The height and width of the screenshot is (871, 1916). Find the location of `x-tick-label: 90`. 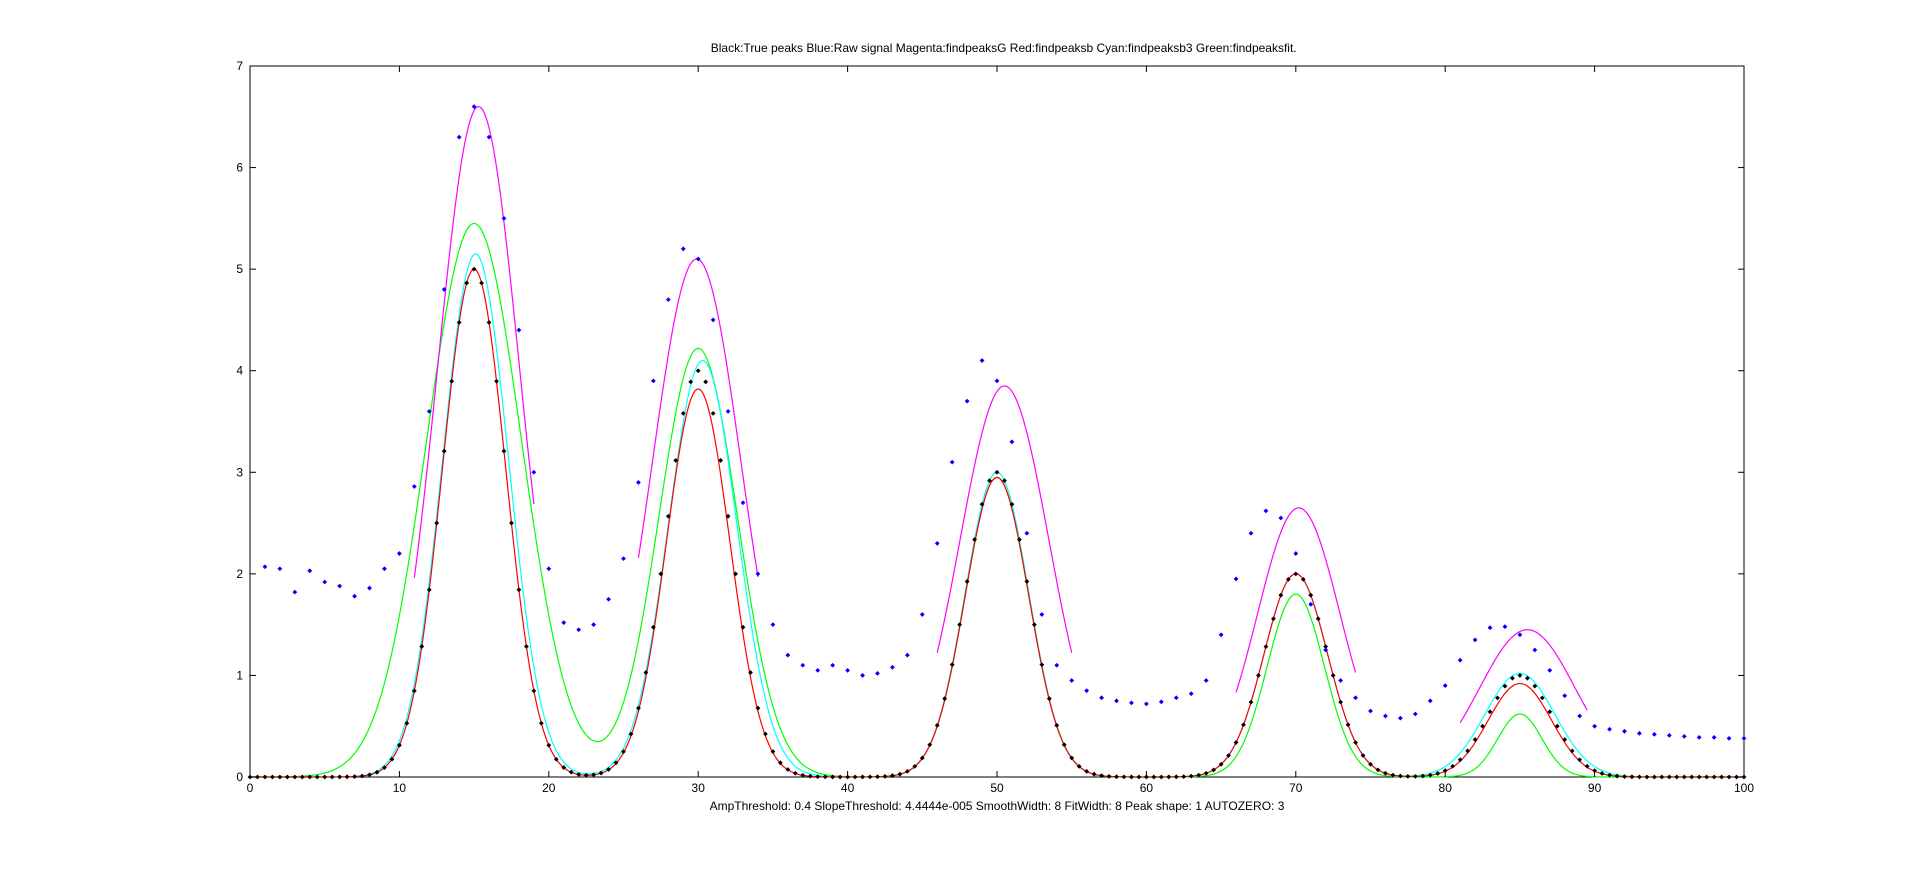

x-tick-label: 90 is located at coordinates (1595, 788).